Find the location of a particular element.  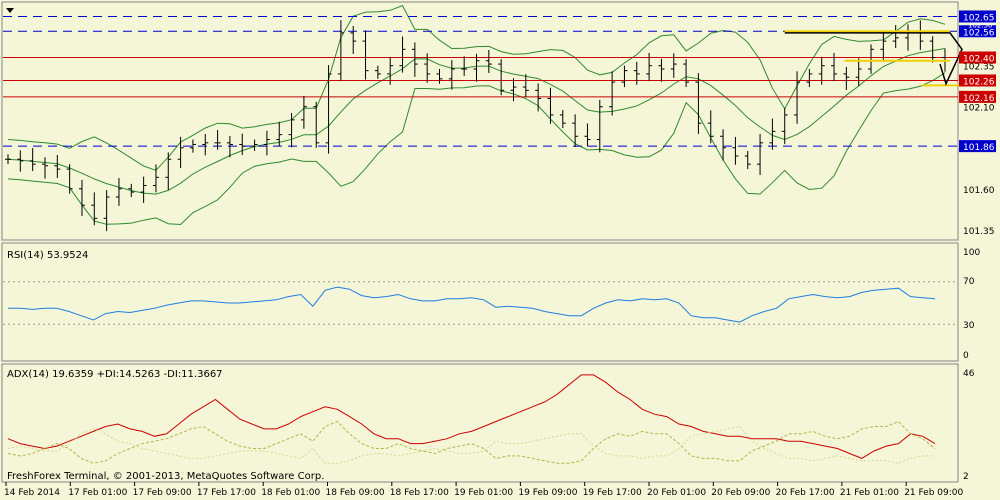

price-tick-label: 101.35 is located at coordinates (979, 232).